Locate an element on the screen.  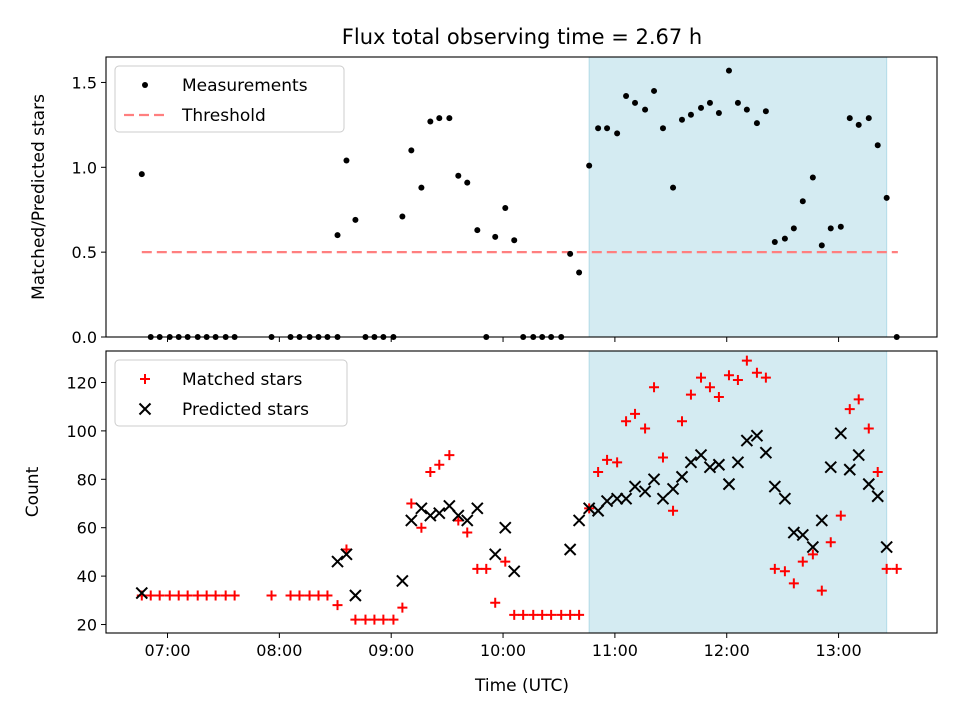
x-tick-label: 13:00 is located at coordinates (839, 650).